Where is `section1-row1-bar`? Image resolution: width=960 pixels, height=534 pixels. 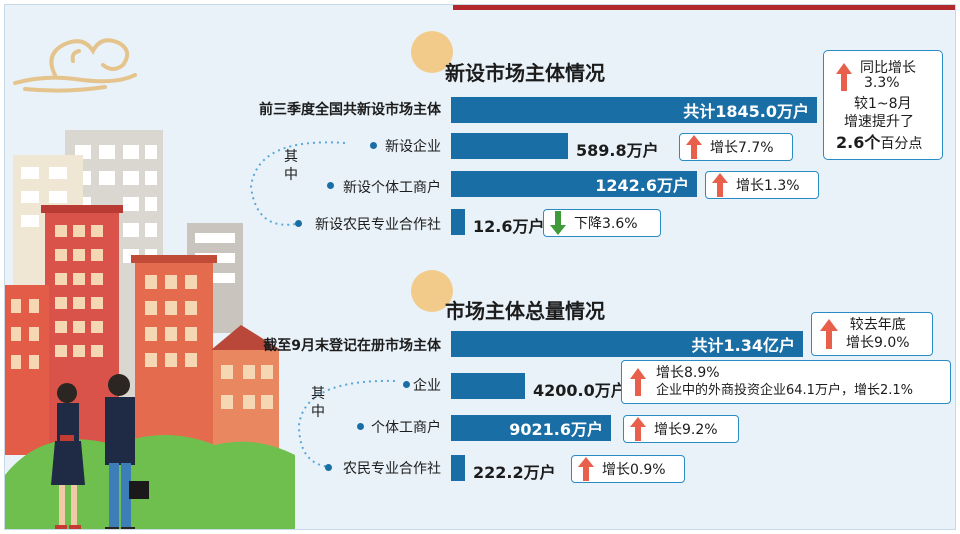
section1-row1-bar is located at coordinates (509, 146).